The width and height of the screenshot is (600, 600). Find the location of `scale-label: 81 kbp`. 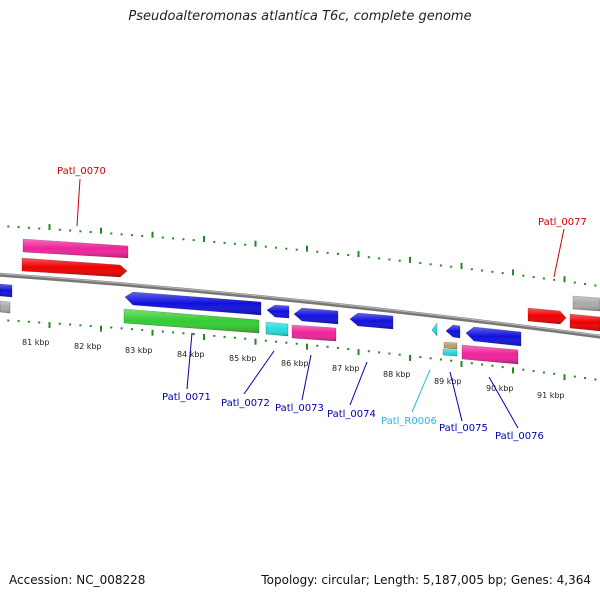

scale-label: 81 kbp is located at coordinates (36, 342).